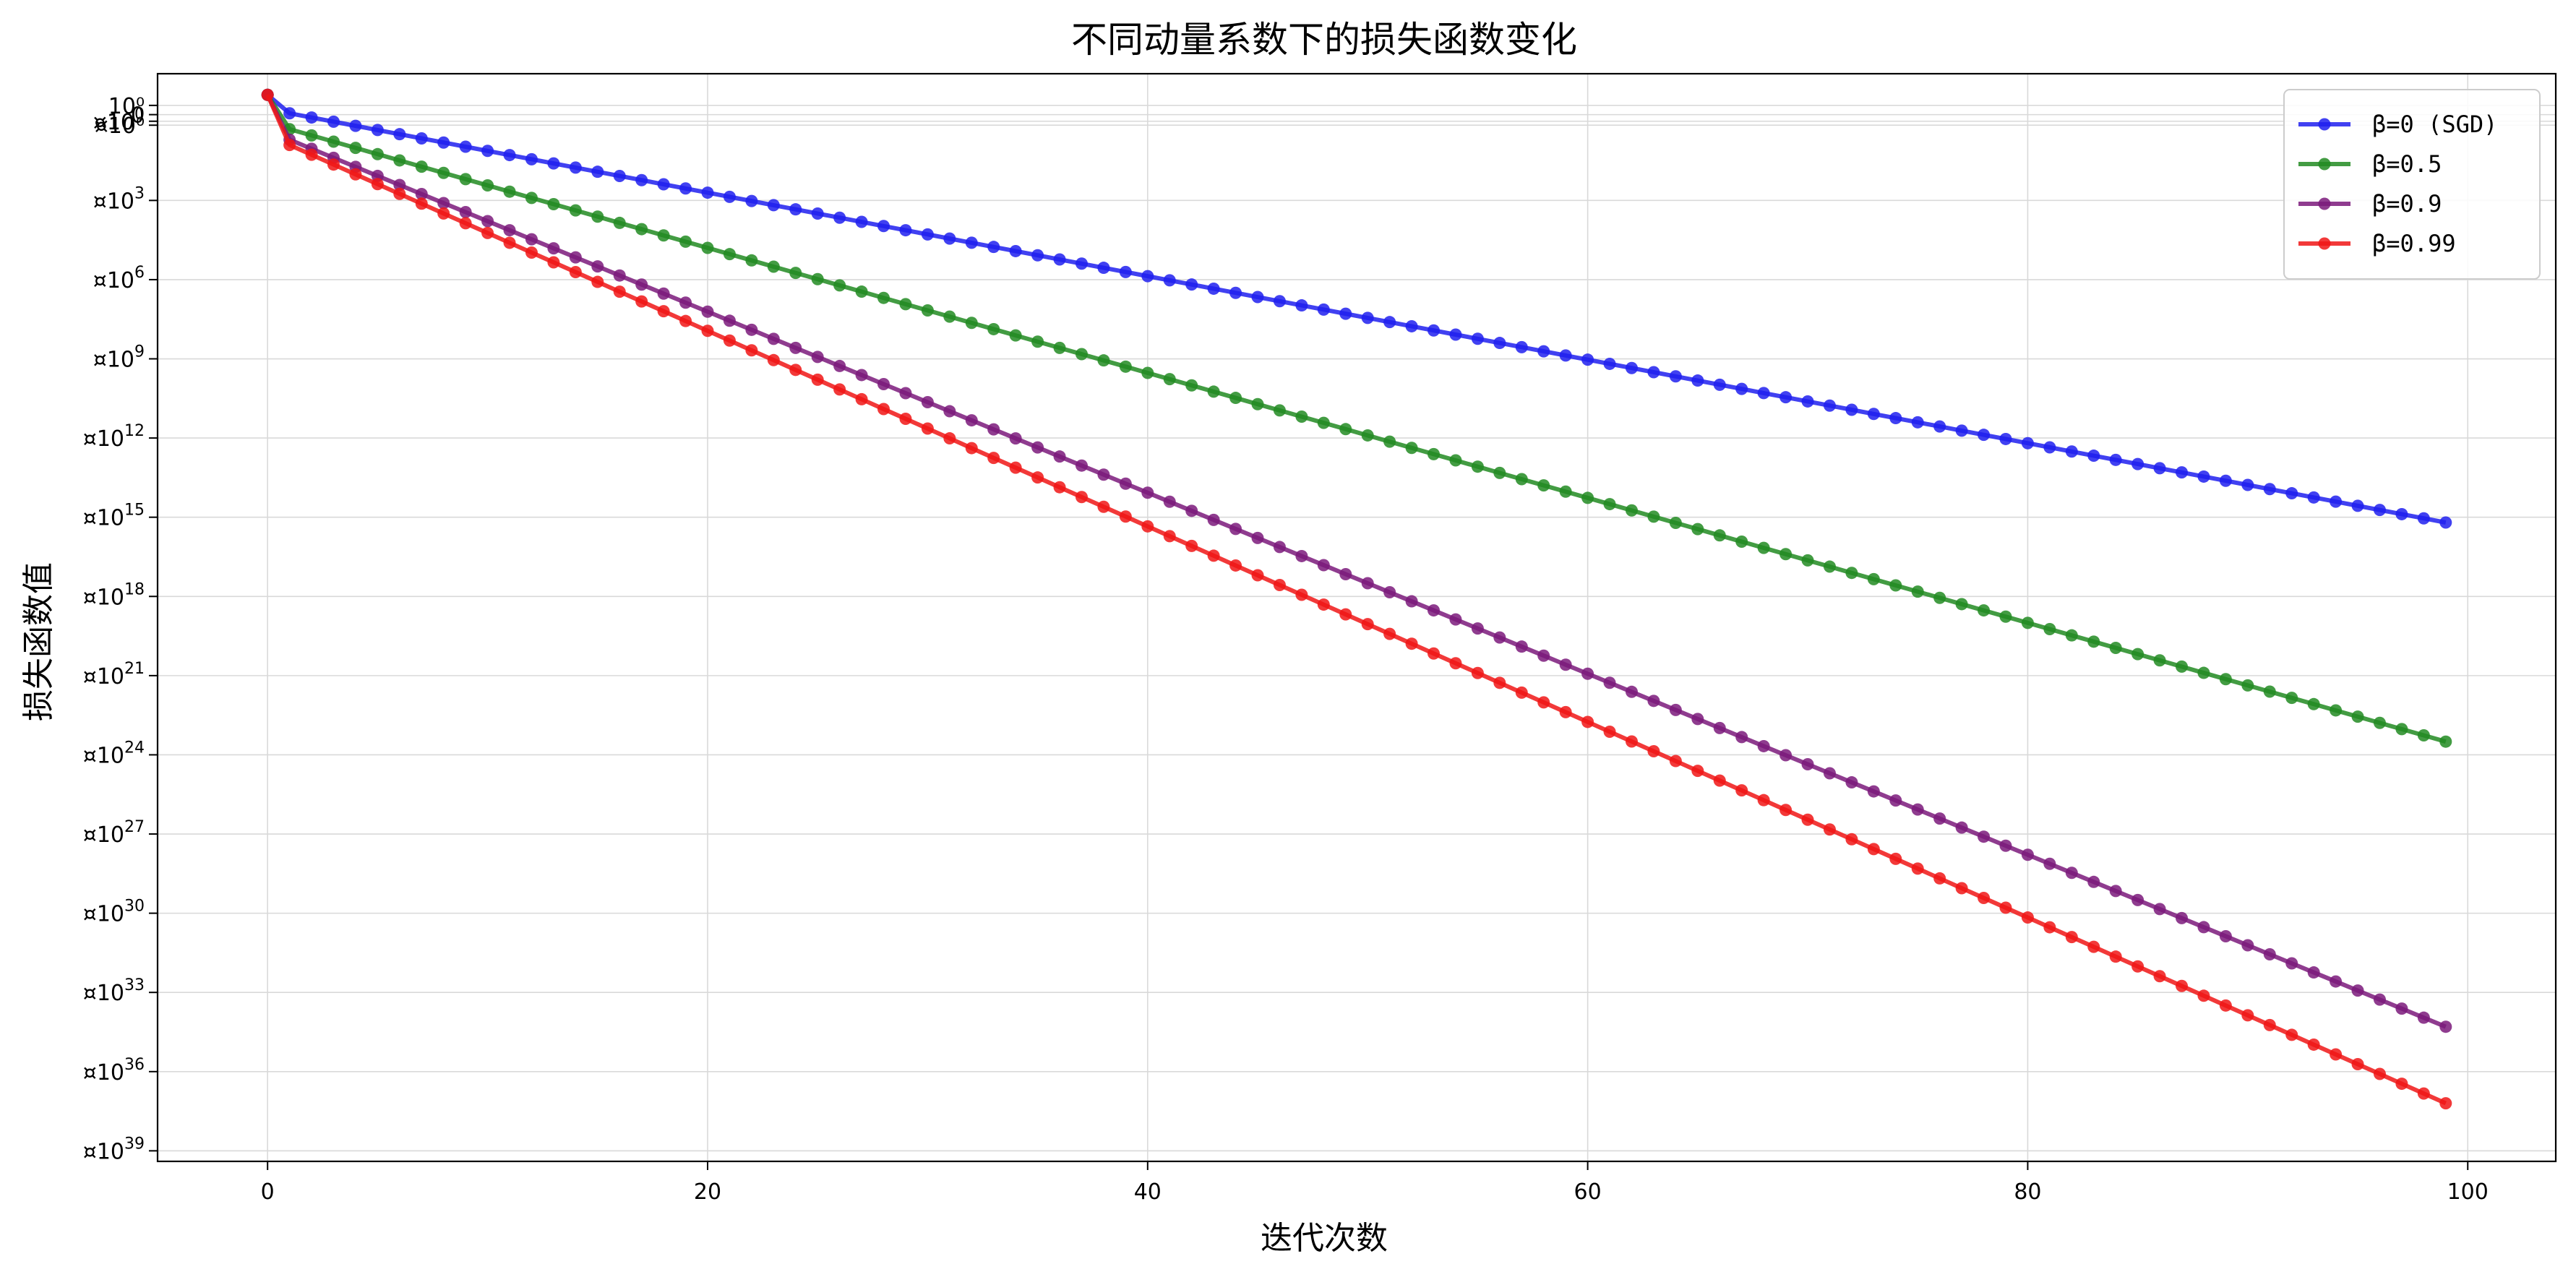 This screenshot has height=1277, width=2576. What do you see at coordinates (114, 516) in the screenshot?
I see `y-tick-label: ¤1015` at bounding box center [114, 516].